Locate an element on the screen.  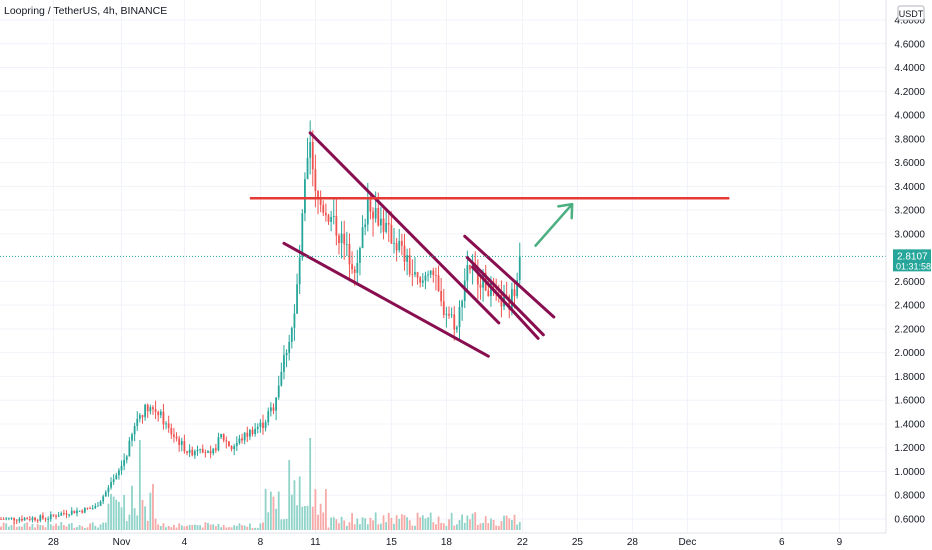
x-tick-label: 28 is located at coordinates (633, 542).